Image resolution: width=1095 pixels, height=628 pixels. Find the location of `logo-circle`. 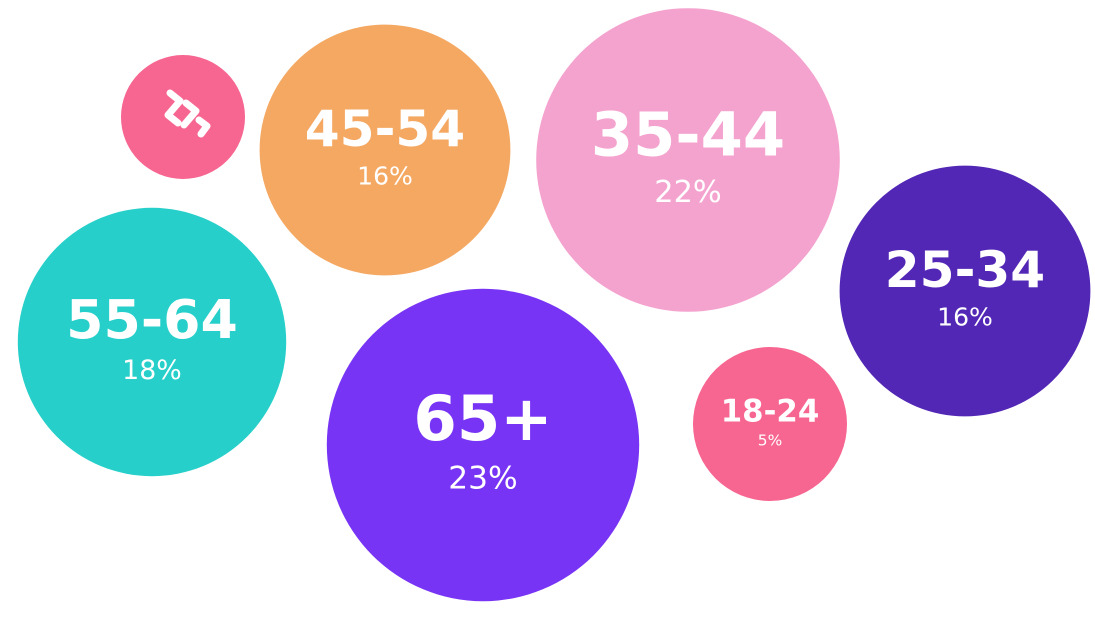

logo-circle is located at coordinates (183, 117).